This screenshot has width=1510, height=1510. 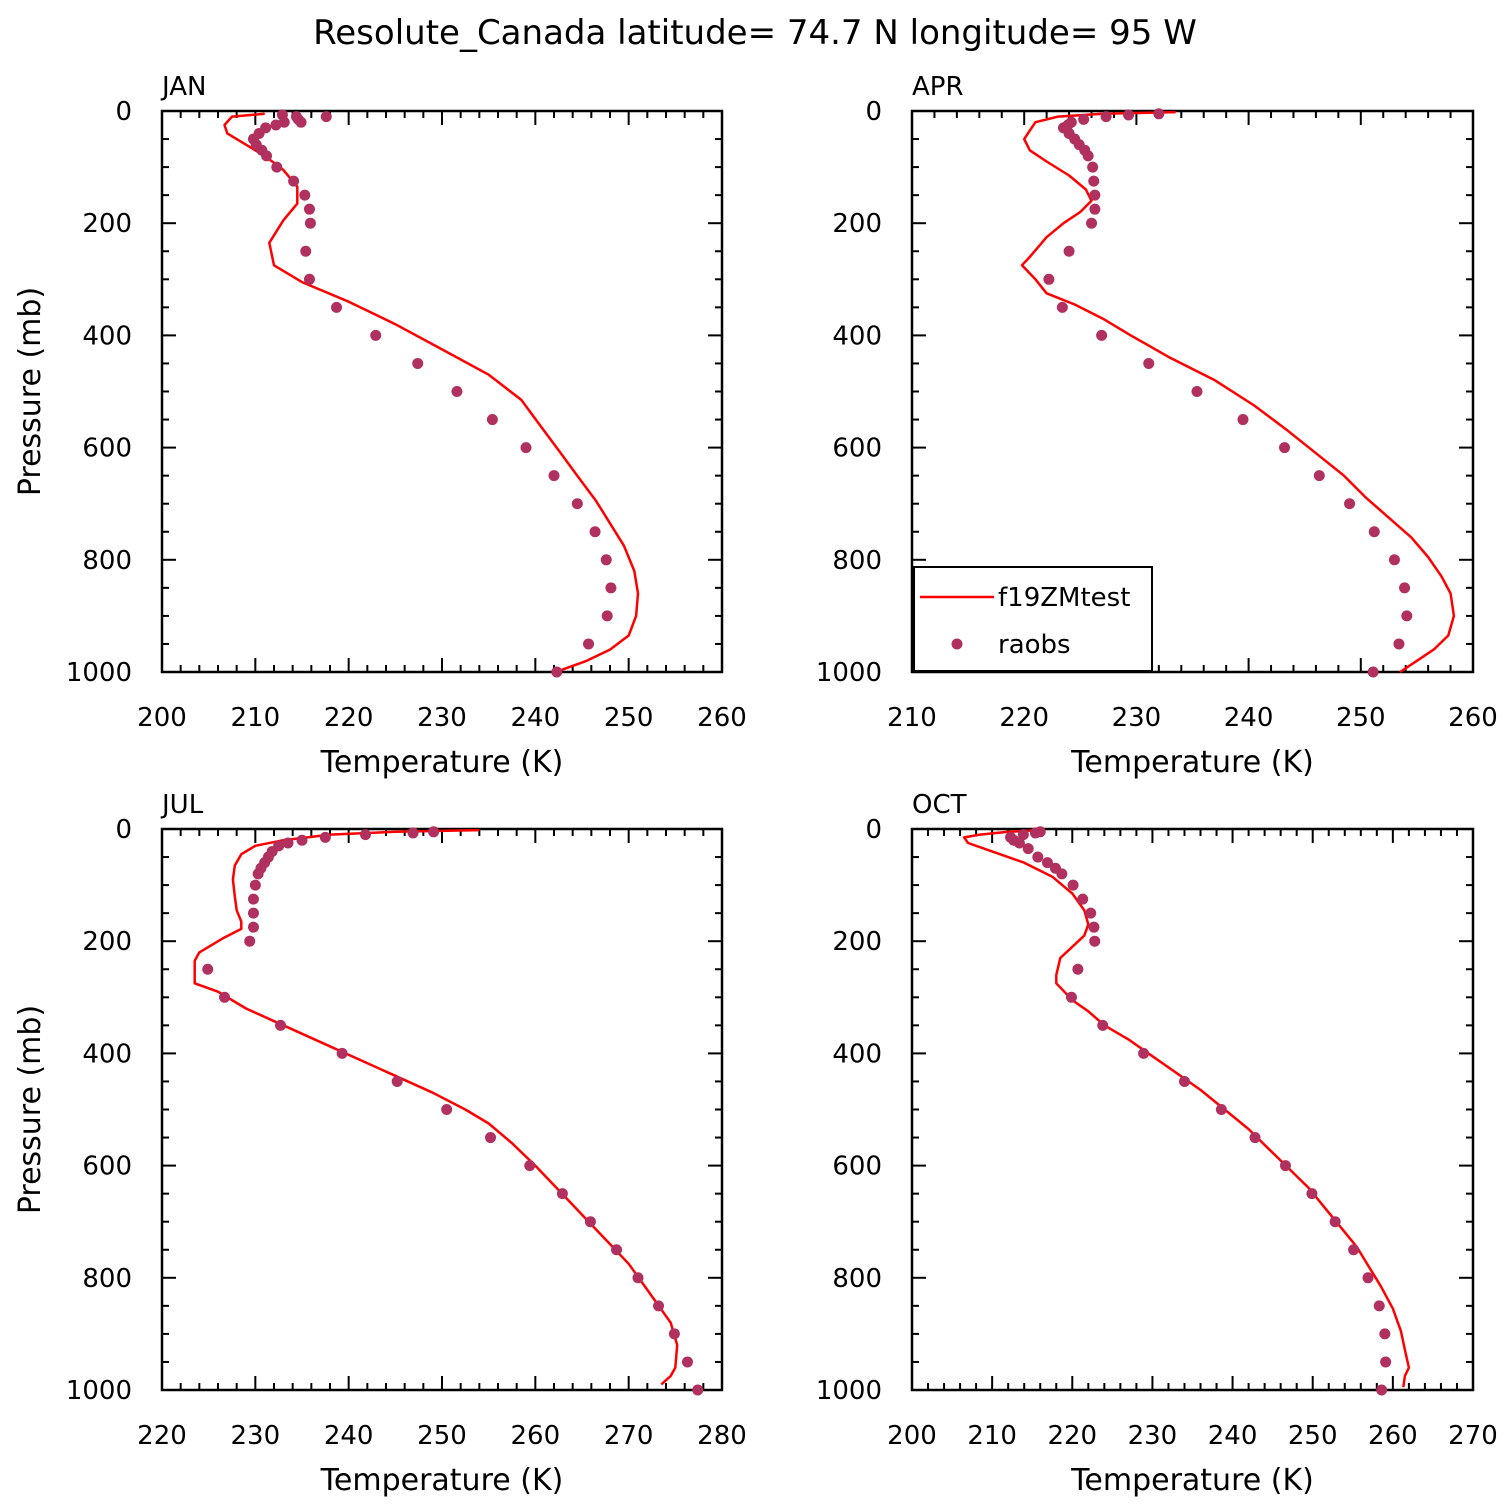 I want to click on x-tick-label: 280, so click(x=722, y=1436).